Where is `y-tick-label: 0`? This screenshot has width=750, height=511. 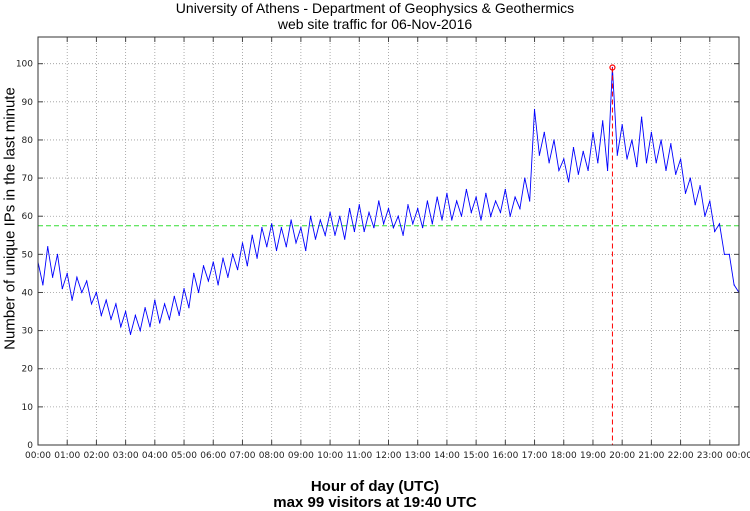 y-tick-label: 0 is located at coordinates (30, 446).